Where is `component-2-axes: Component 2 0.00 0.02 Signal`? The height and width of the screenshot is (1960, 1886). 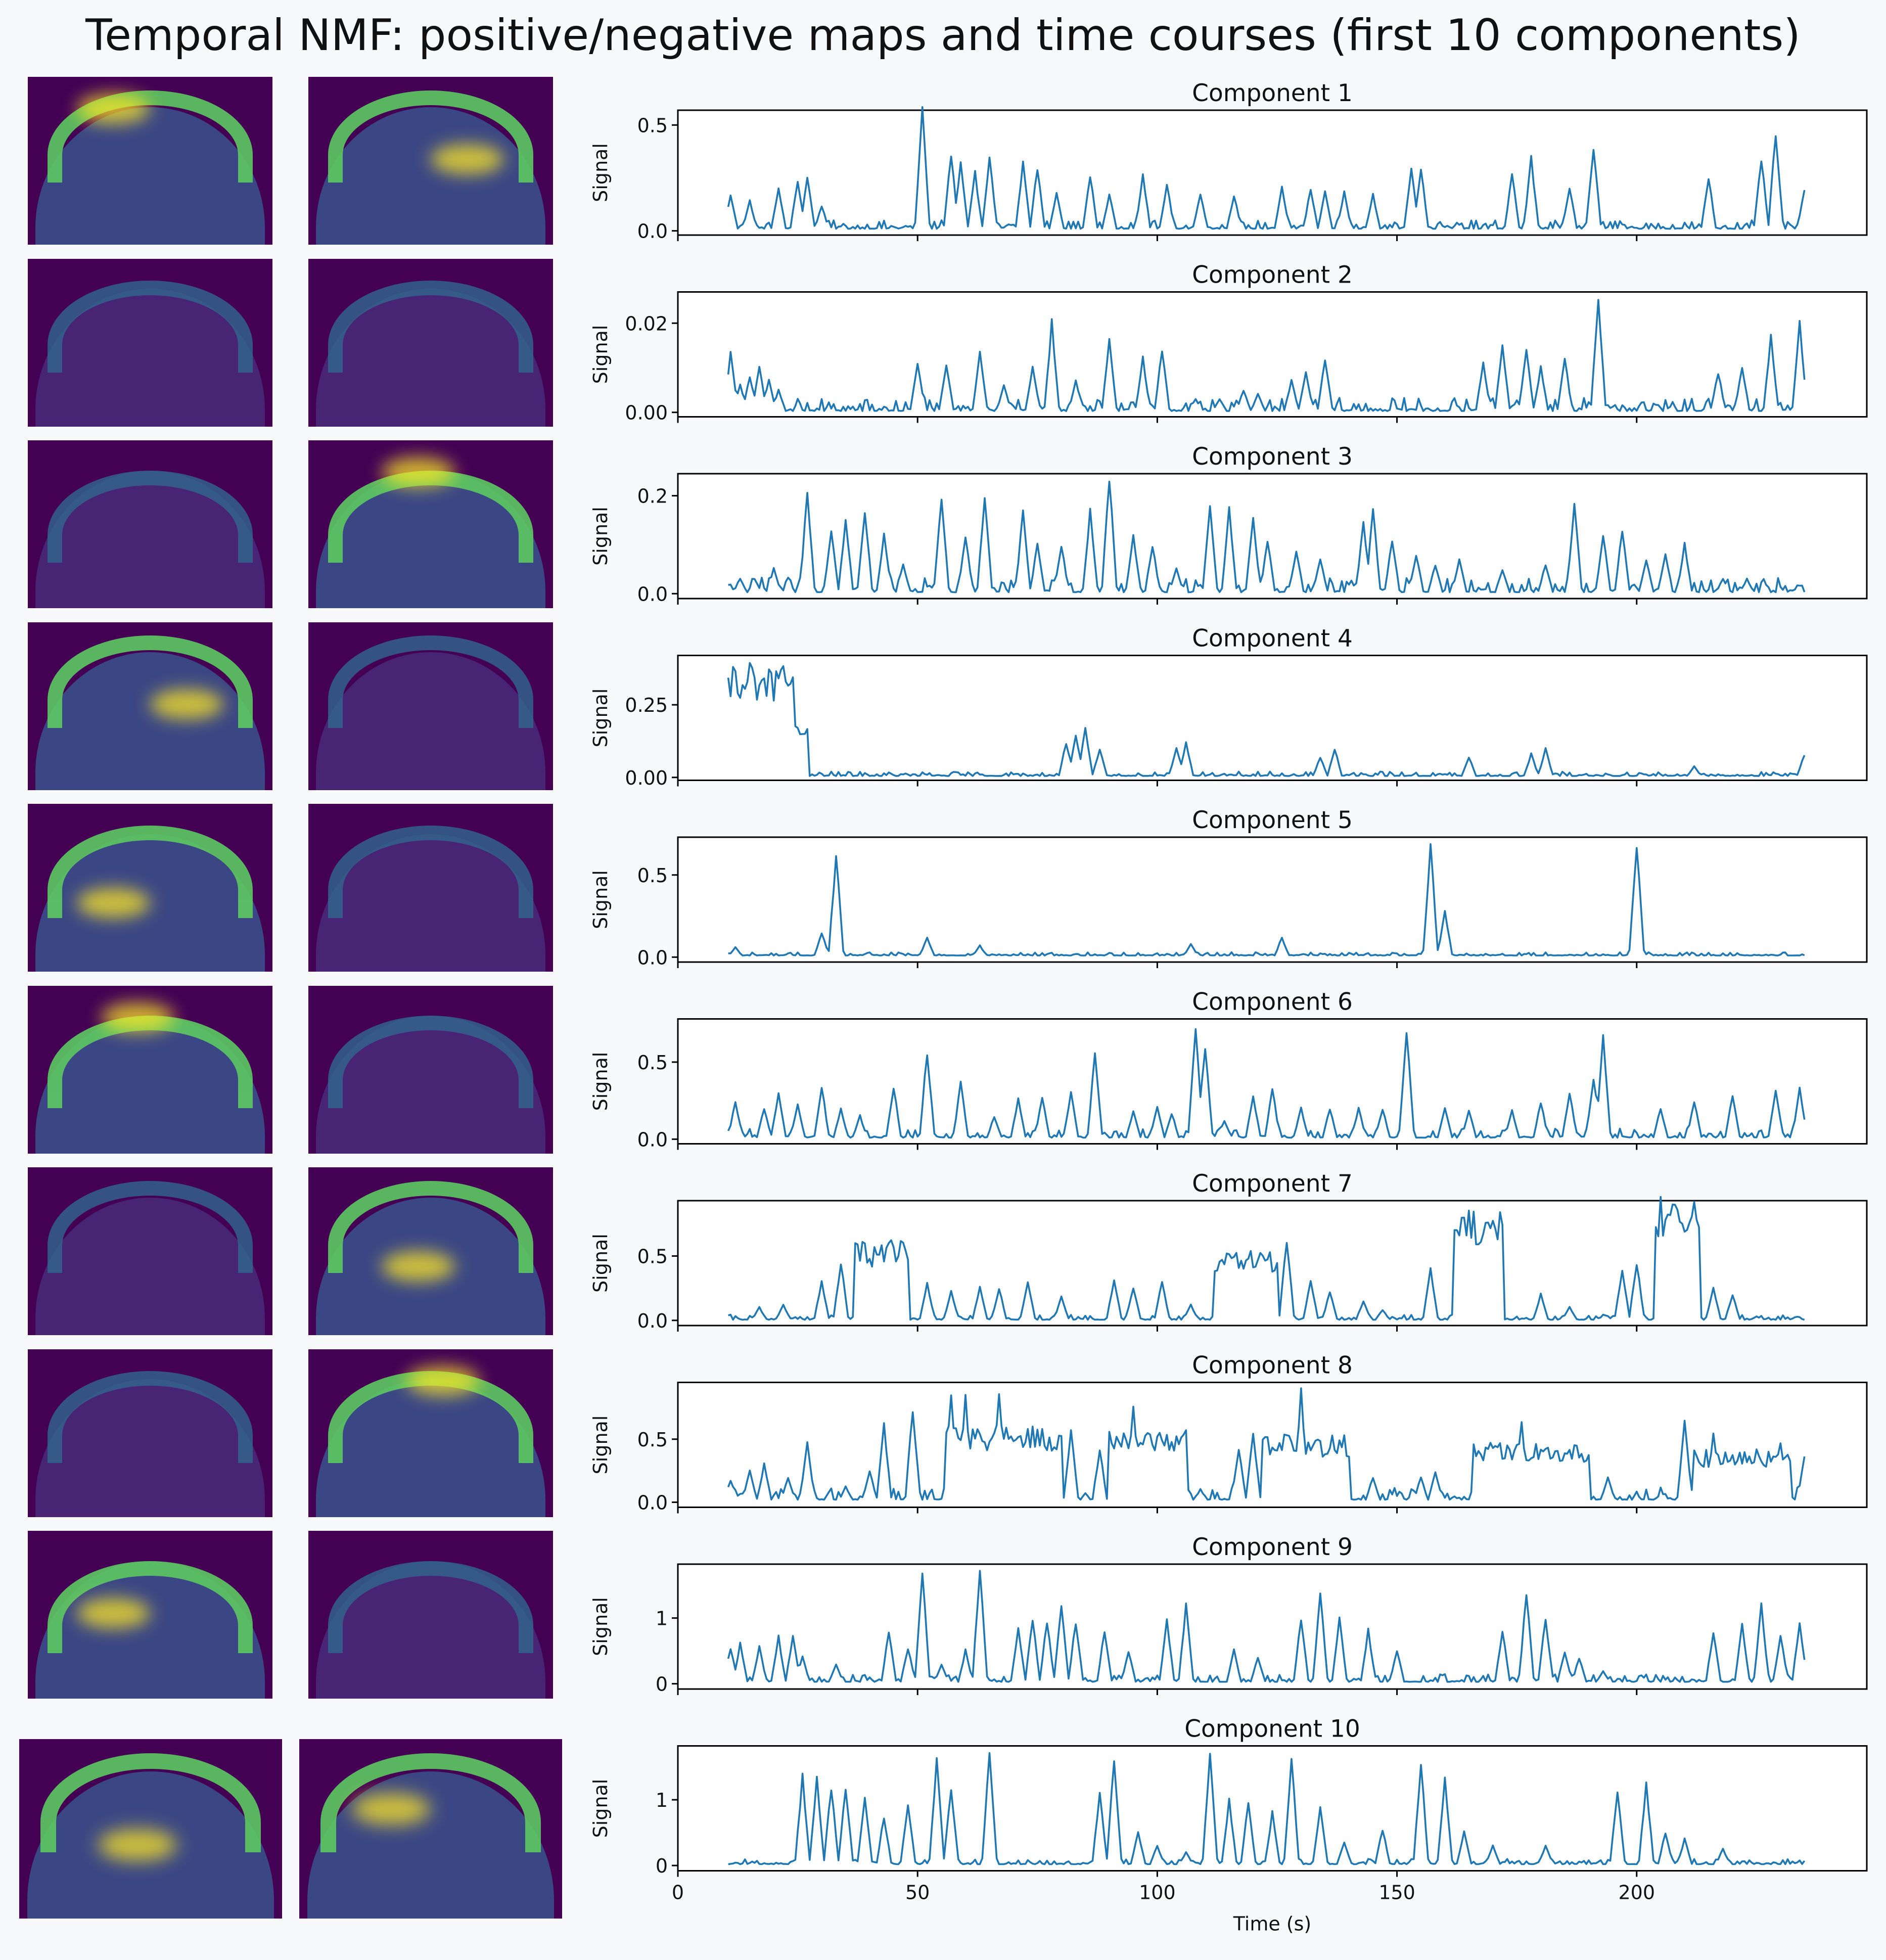 component-2-axes: Component 2 0.00 0.02 Signal is located at coordinates (1228, 342).